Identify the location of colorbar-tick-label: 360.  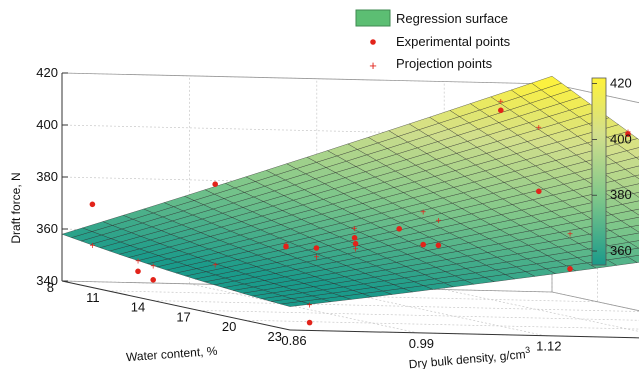
(621, 250).